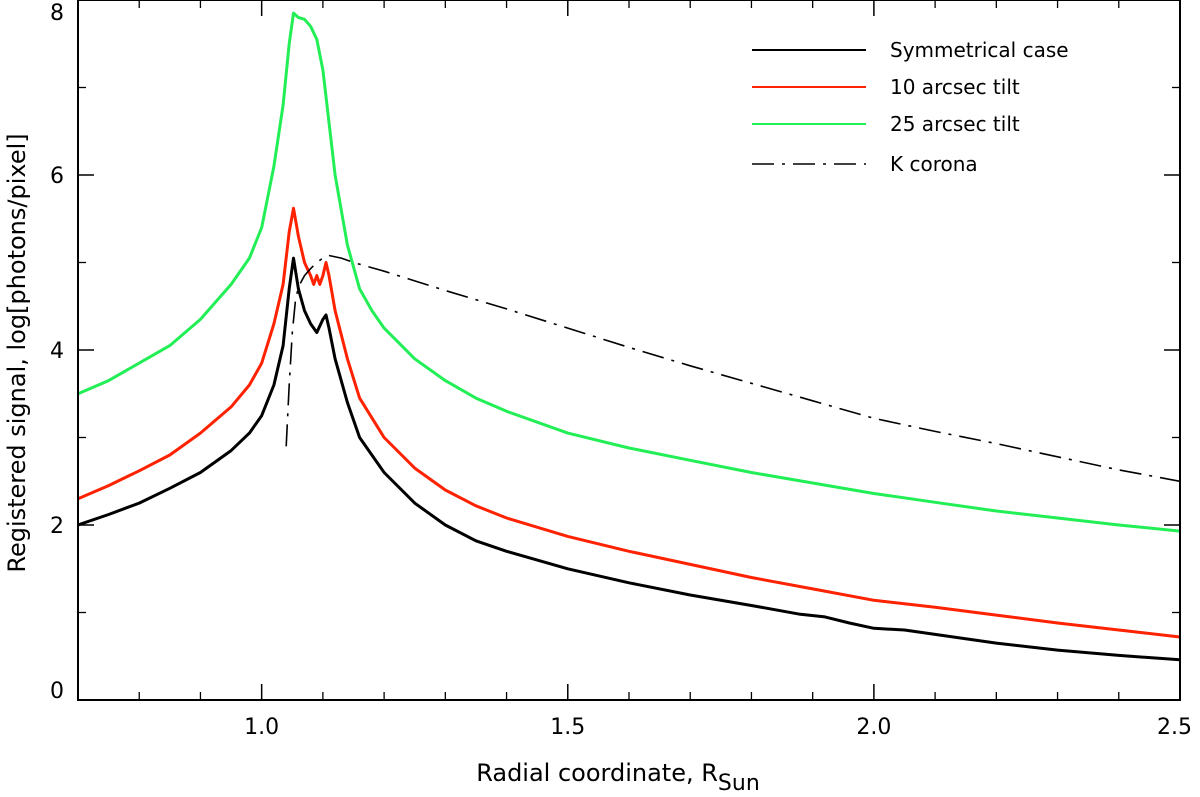  Describe the element at coordinates (934, 164) in the screenshot. I see `legend-label: K corona` at that location.